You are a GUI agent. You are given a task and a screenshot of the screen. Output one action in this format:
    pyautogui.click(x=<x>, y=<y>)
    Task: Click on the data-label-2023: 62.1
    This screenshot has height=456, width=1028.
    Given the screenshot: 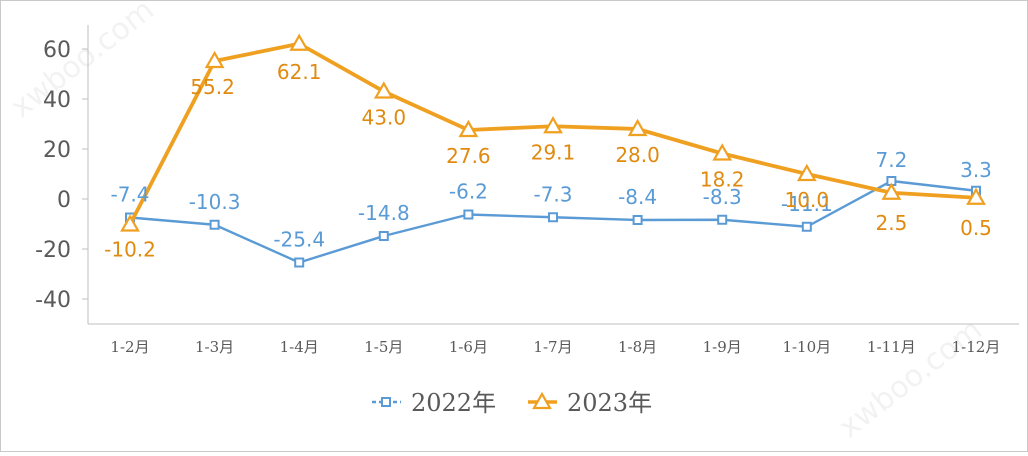 What is the action you would take?
    pyautogui.click(x=299, y=72)
    